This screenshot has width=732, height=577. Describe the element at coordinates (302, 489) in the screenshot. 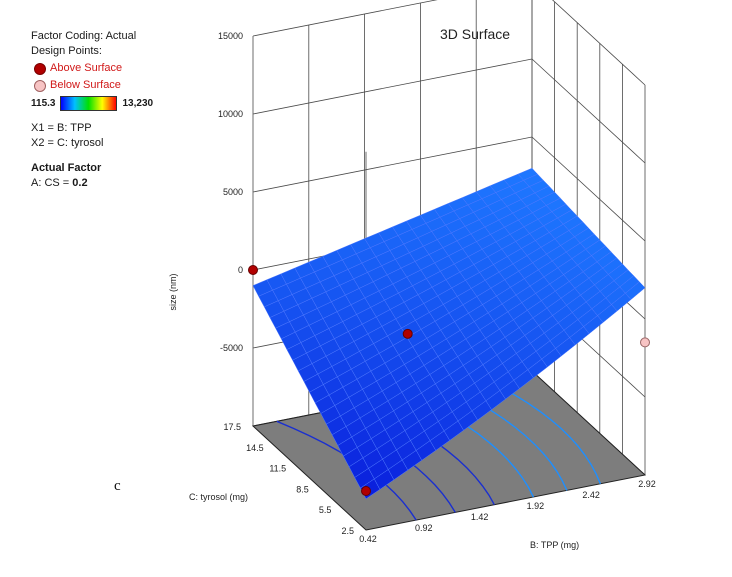

I see `y-tick-label: 8.5` at that location.